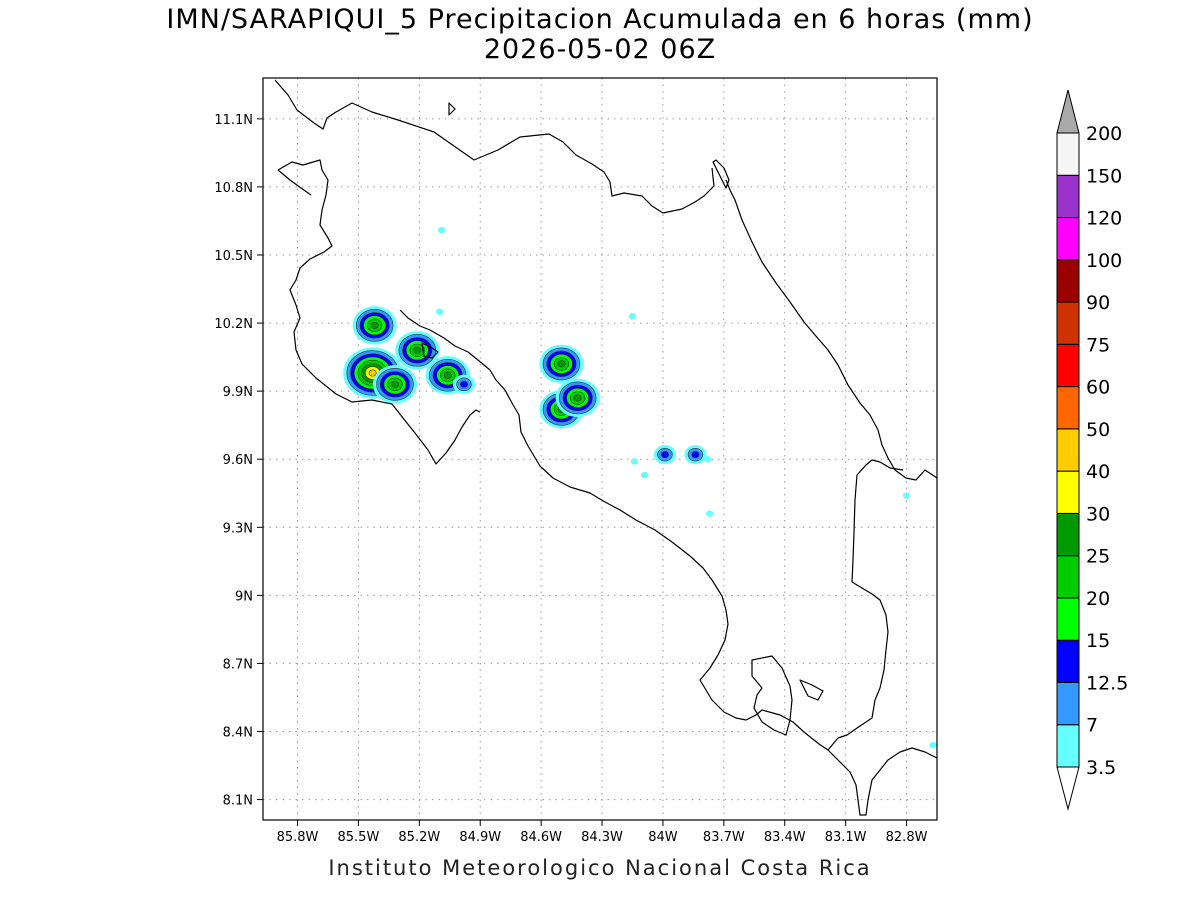 This screenshot has width=1200, height=900. Describe the element at coordinates (663, 837) in the screenshot. I see `x-tick-label: 84W` at that location.